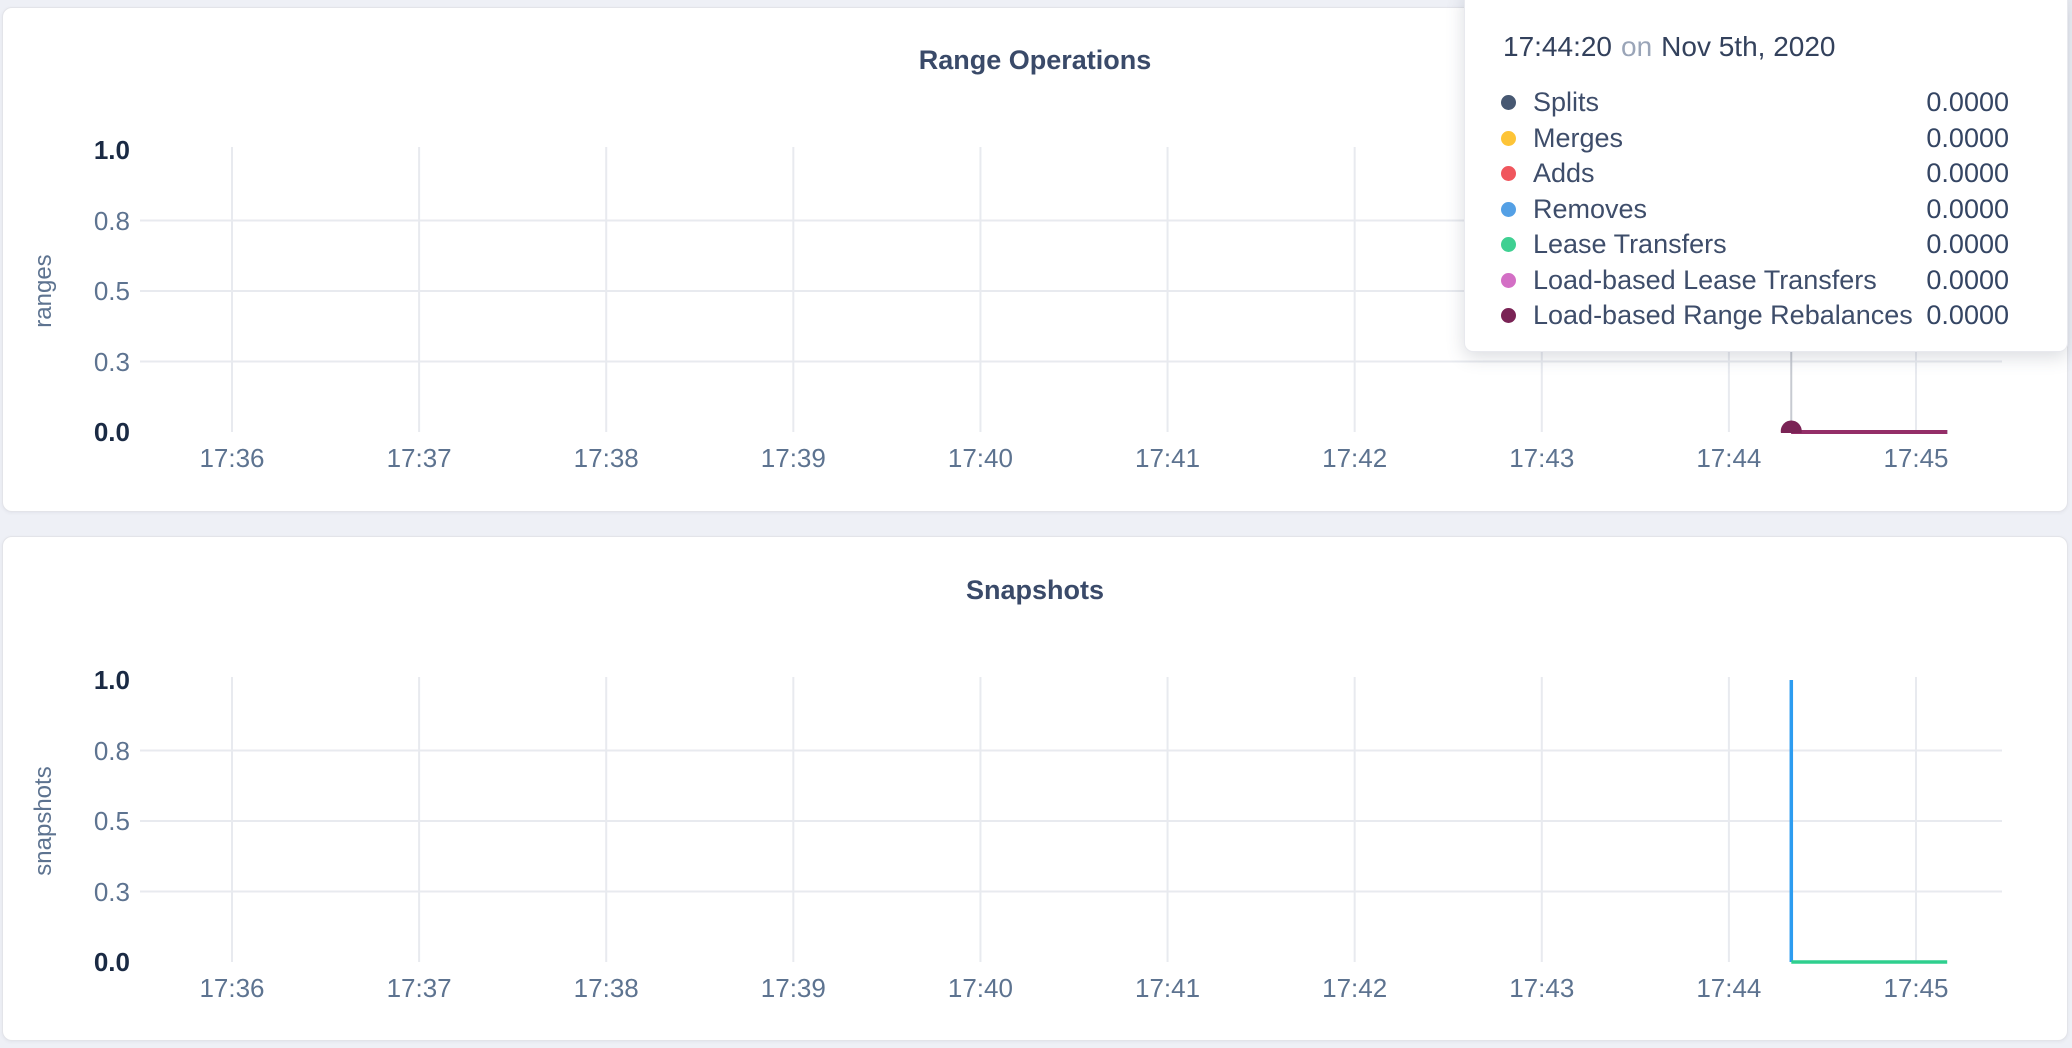 This screenshot has height=1048, width=2072. I want to click on tooltip-conjunction: on, so click(1637, 46).